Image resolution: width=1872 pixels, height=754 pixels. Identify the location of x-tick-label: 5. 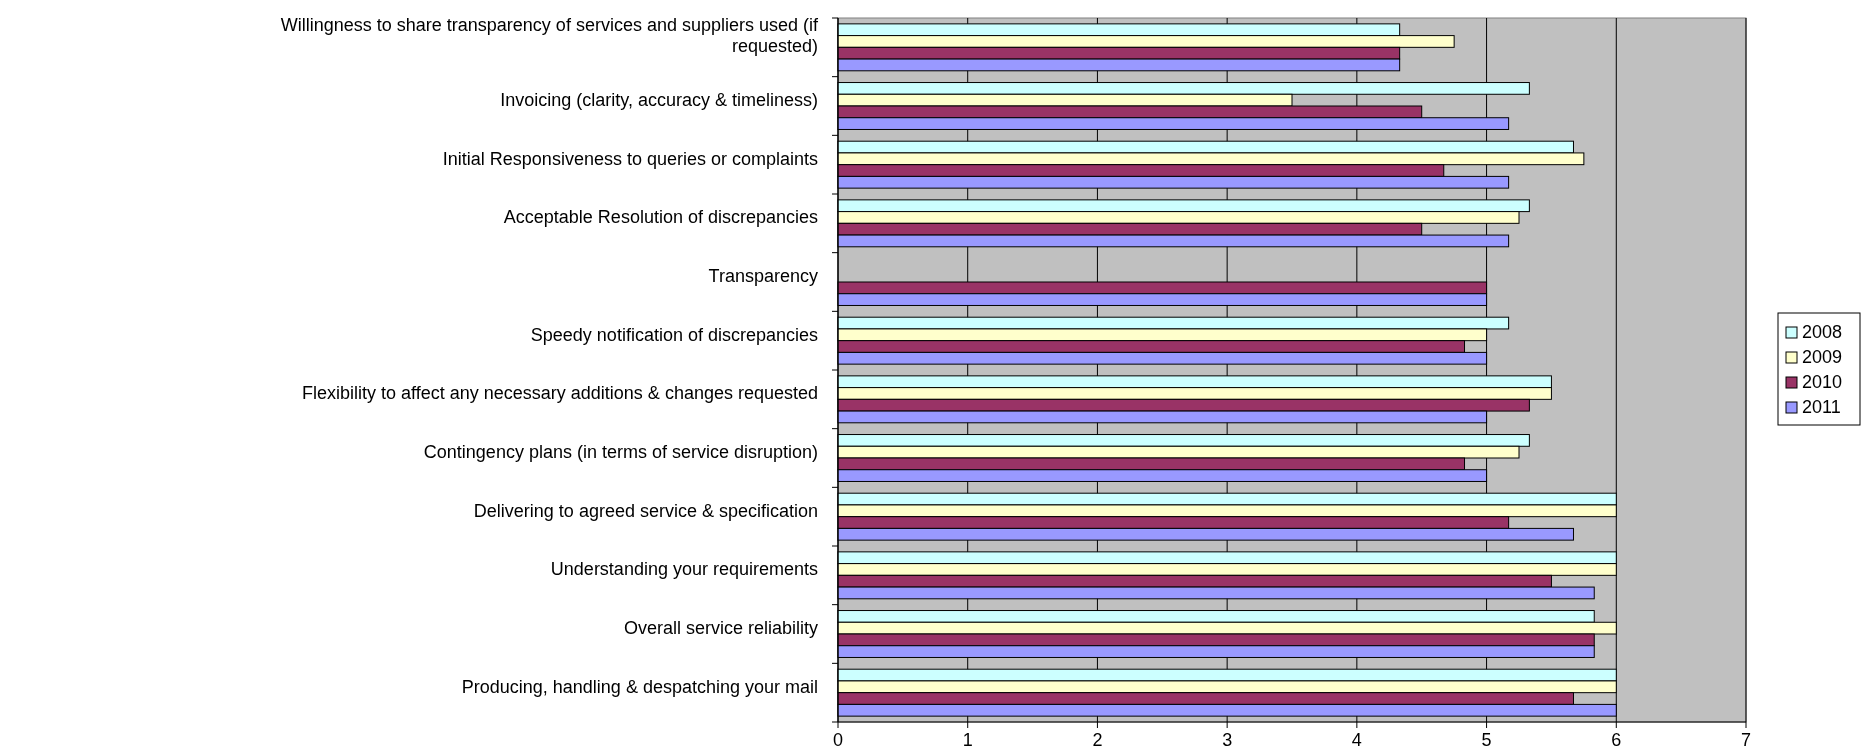
(1486, 740).